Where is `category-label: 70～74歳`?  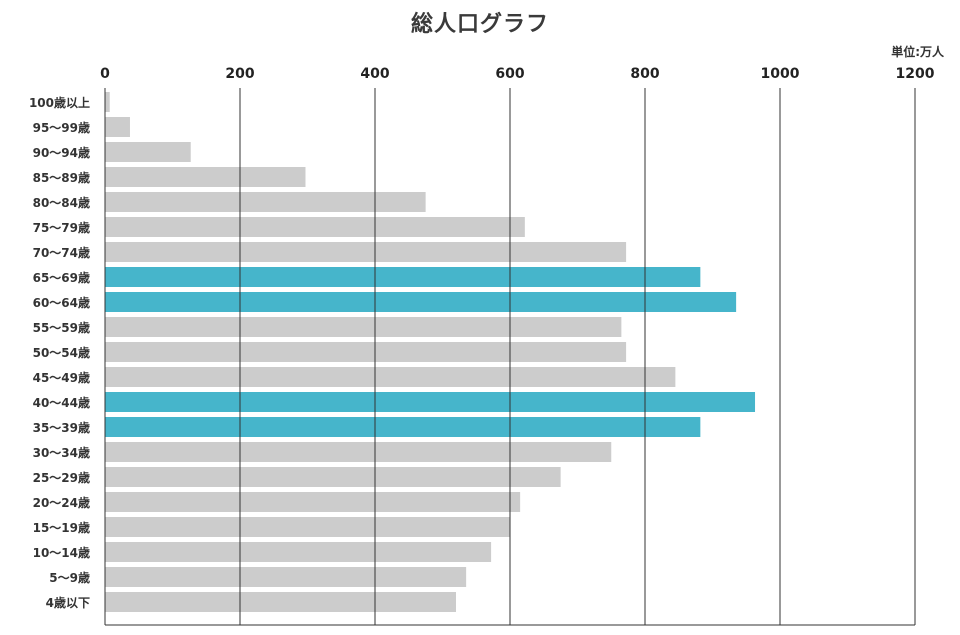
category-label: 70～74歳 is located at coordinates (61, 252).